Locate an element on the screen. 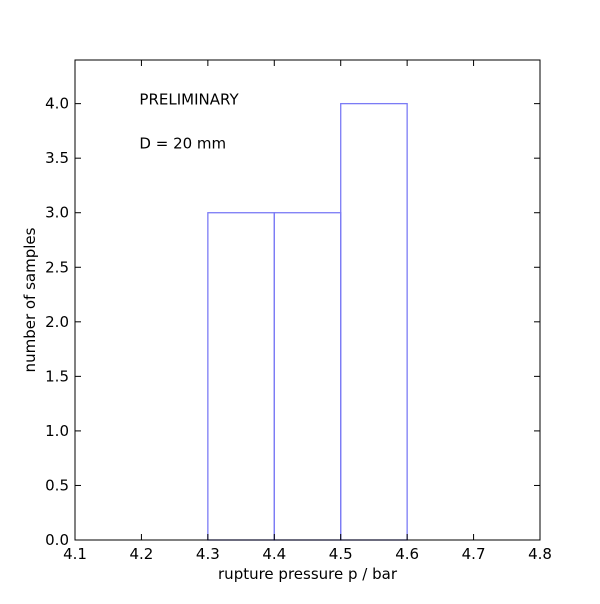  y-tick-label: 2.5 is located at coordinates (57, 267).